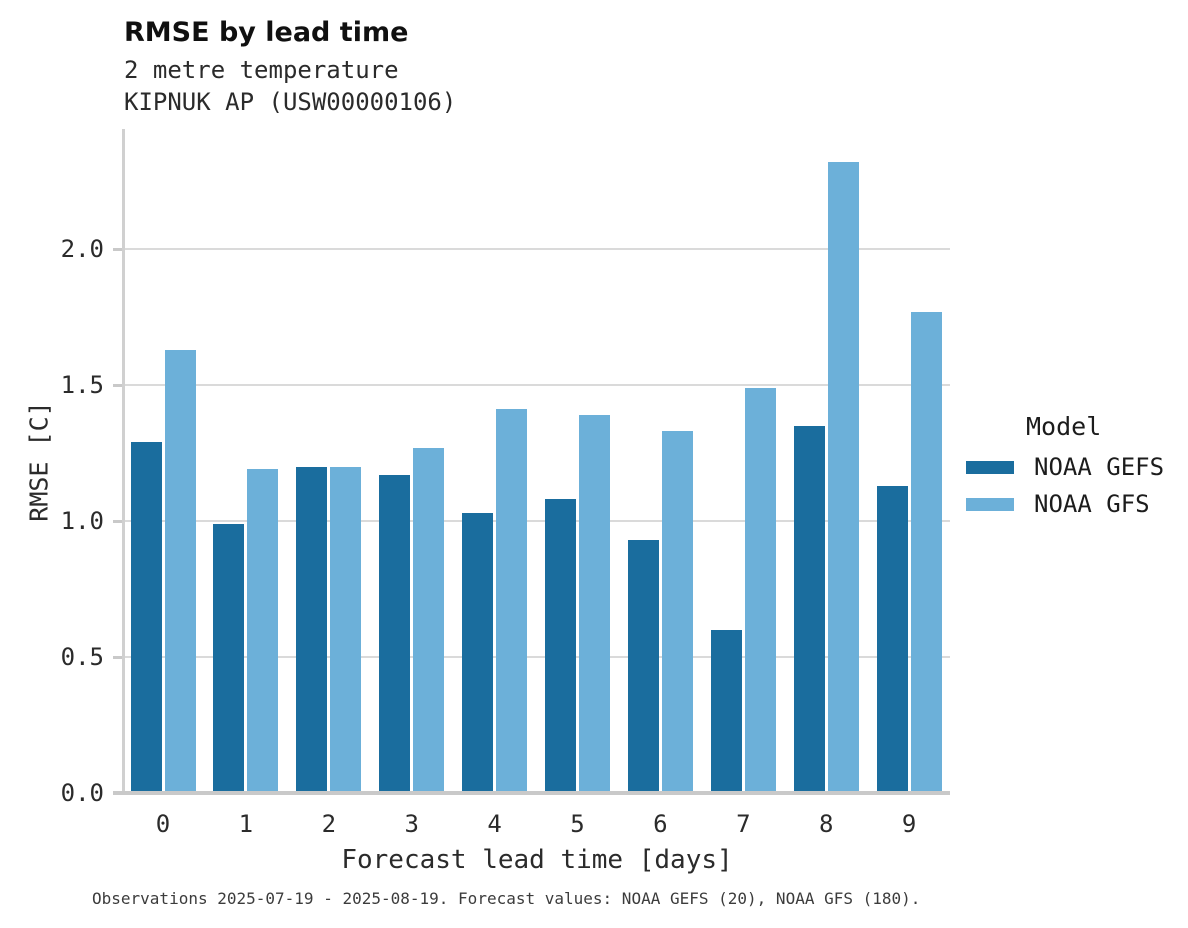  I want to click on legend-items: NOAA GEFS NOAA GFS, so click(1073, 485).